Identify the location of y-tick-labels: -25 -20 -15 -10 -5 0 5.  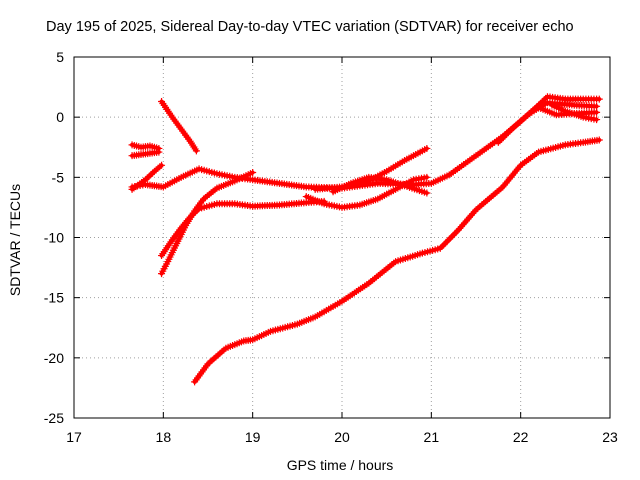
(54, 237).